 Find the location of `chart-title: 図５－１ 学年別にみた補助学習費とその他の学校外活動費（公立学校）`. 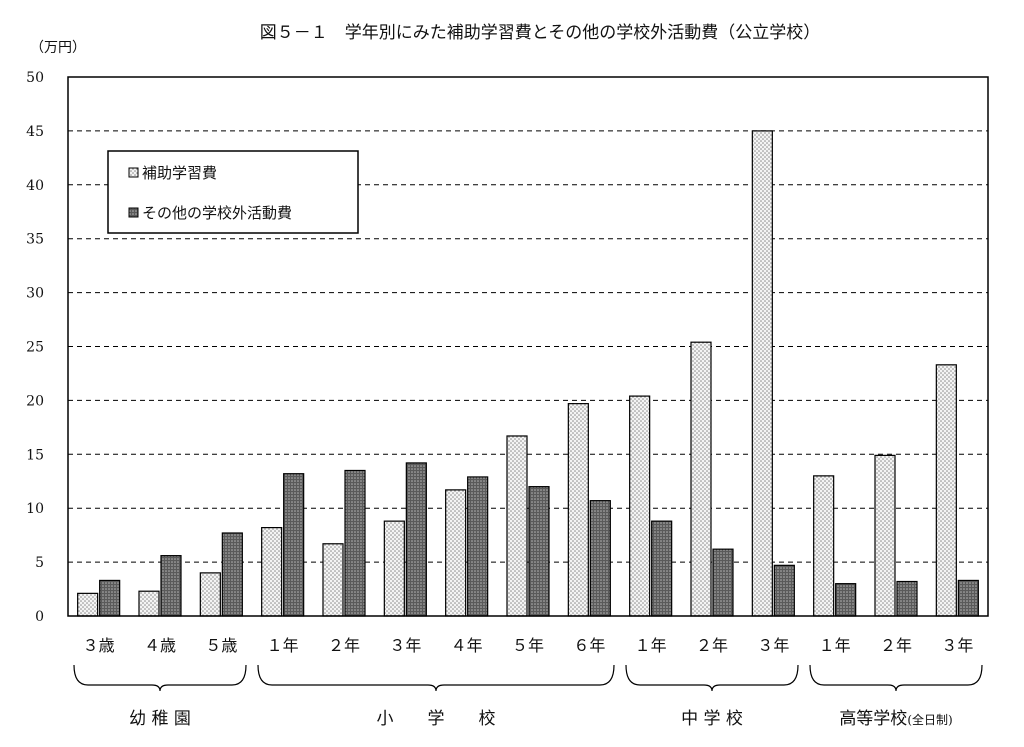

chart-title: 図５－１ 学年別にみた補助学習費とその他の学校外活動費（公立学校） is located at coordinates (540, 33).